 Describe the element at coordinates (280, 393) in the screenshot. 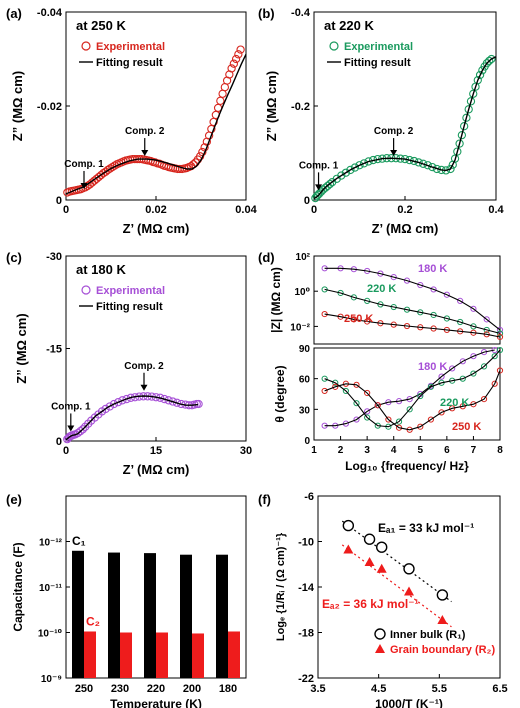

I see `y-axis-label-bottom: θ (degree)` at that location.